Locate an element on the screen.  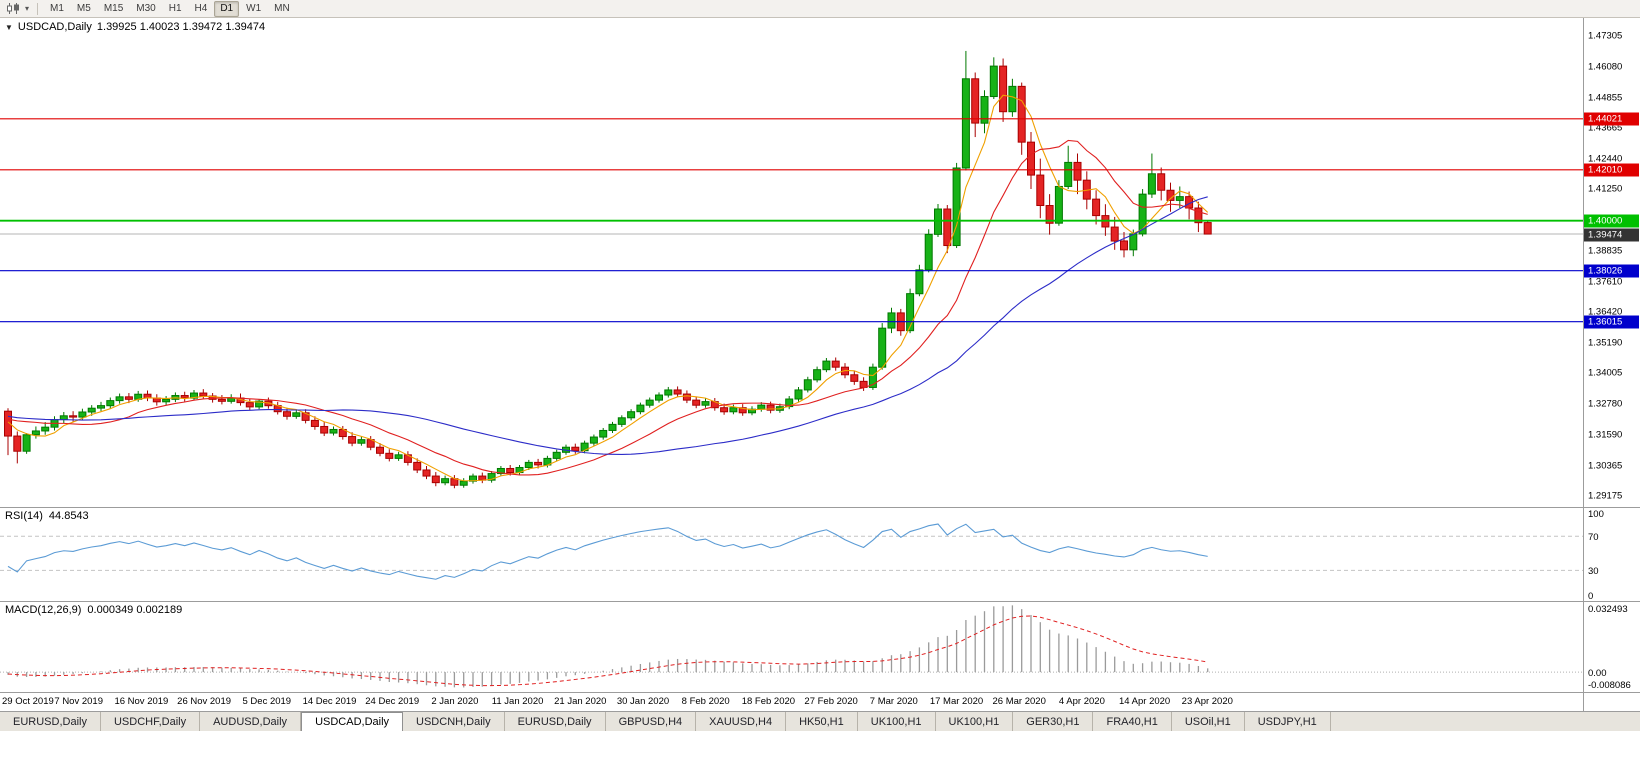
date-axis-label: 21 Jan 2020 is located at coordinates (580, 701).